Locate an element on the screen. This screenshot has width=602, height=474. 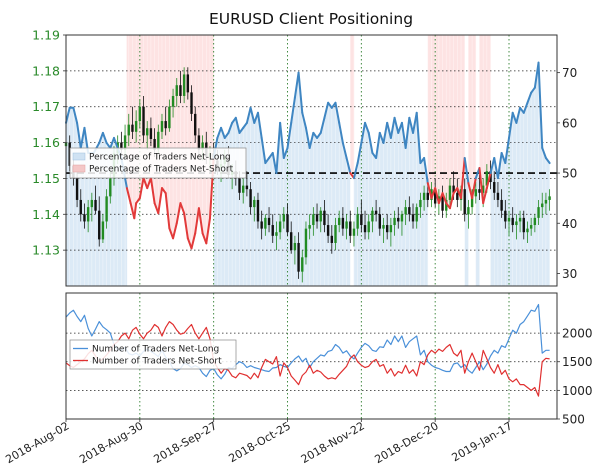
price-tick-label: 1.18 is located at coordinates (46, 70).